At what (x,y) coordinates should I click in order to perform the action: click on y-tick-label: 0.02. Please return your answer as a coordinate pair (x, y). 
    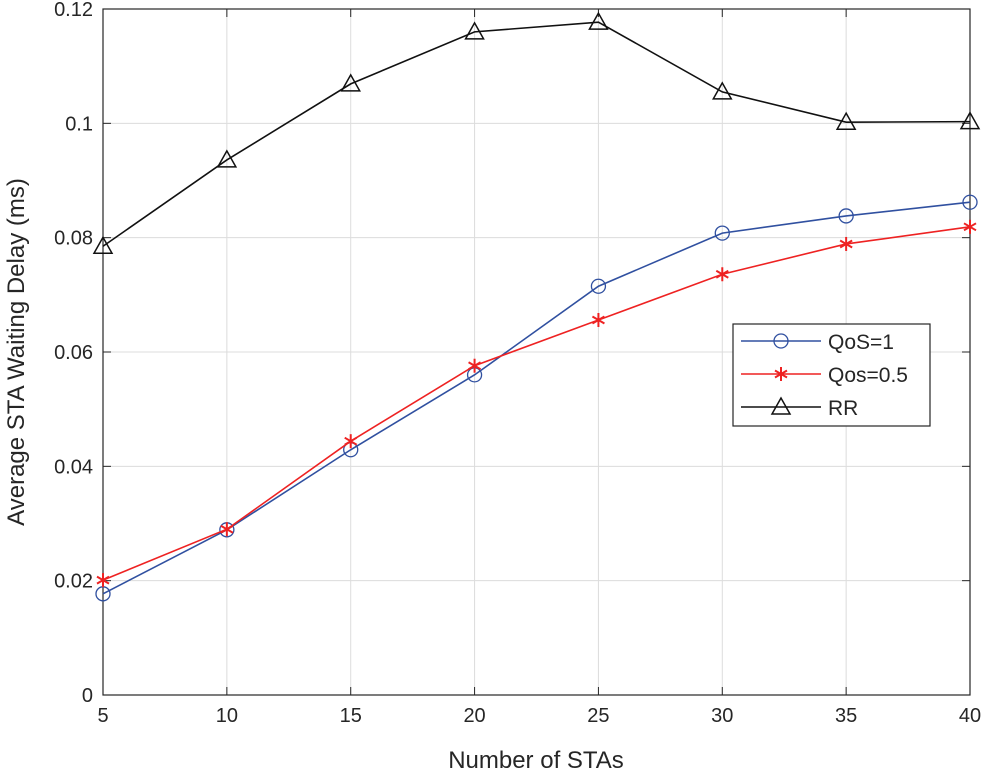
    Looking at the image, I should click on (73, 582).